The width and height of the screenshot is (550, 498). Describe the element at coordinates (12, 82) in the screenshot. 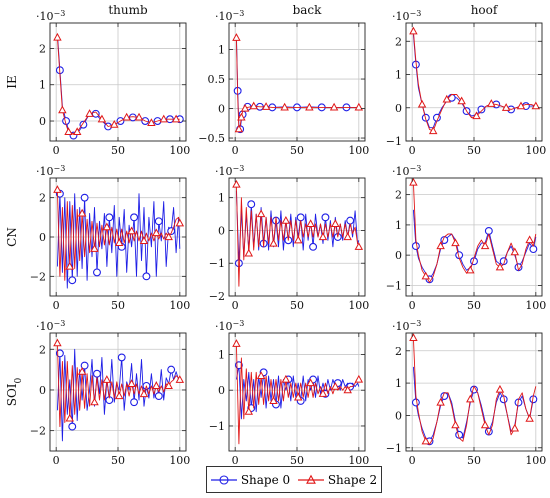

I see `row-label-ie: IE` at that location.